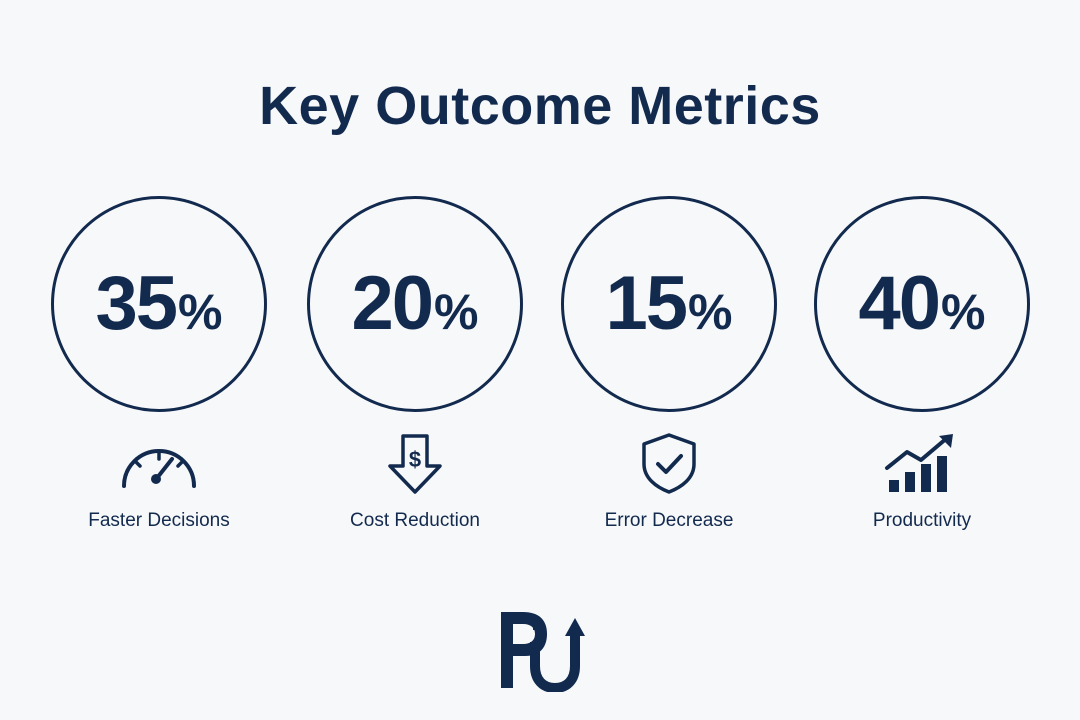  I want to click on shield-check-icon, so click(669, 463).